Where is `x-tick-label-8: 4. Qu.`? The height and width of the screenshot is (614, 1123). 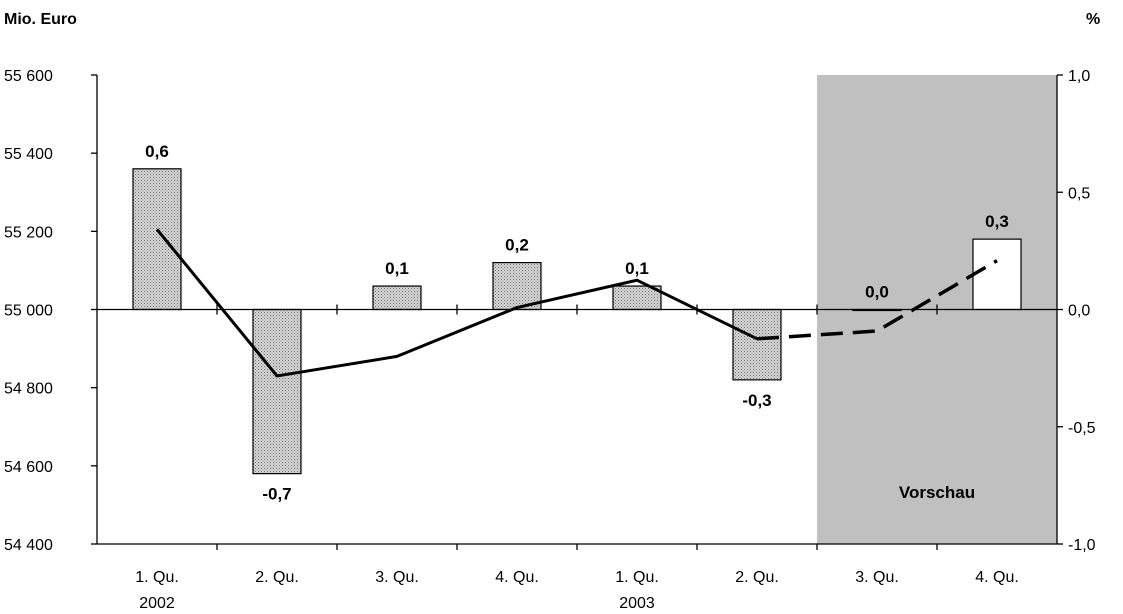
x-tick-label-8: 4. Qu. is located at coordinates (997, 577).